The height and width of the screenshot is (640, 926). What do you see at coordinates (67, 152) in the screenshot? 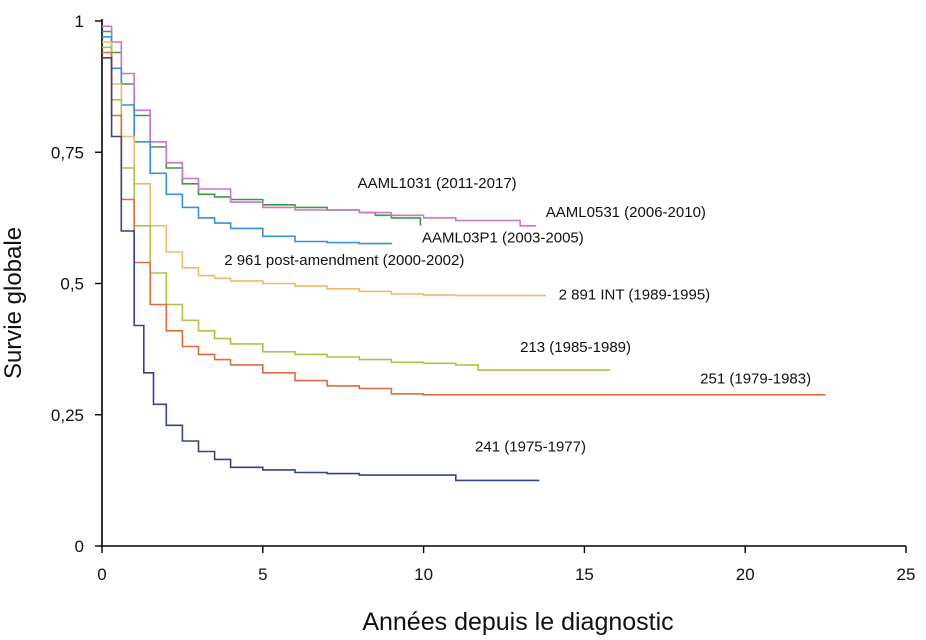
I see `y-tick-label: 0,75` at bounding box center [67, 152].